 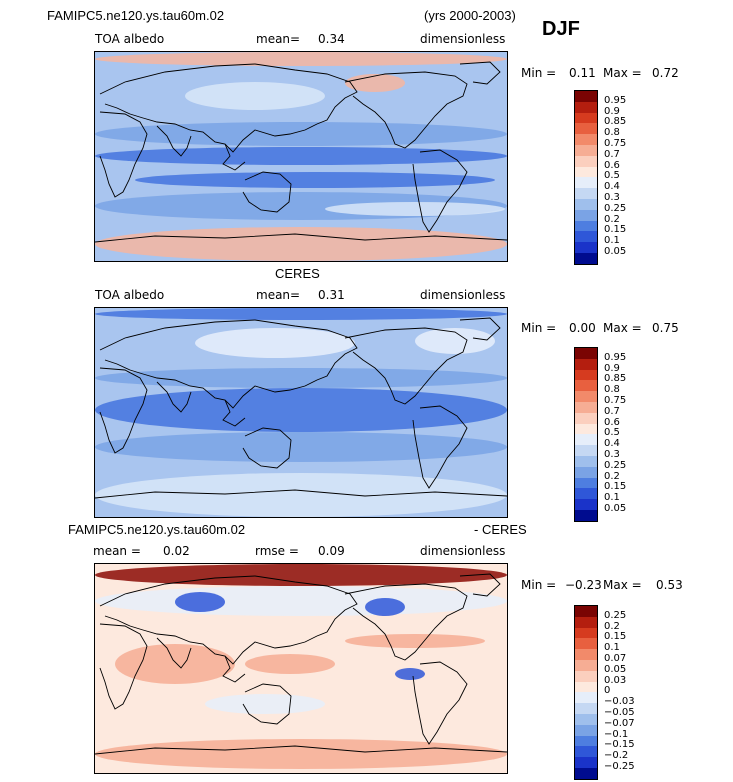 What do you see at coordinates (665, 73) in the screenshot?
I see `panel1-max-value: 0.72` at bounding box center [665, 73].